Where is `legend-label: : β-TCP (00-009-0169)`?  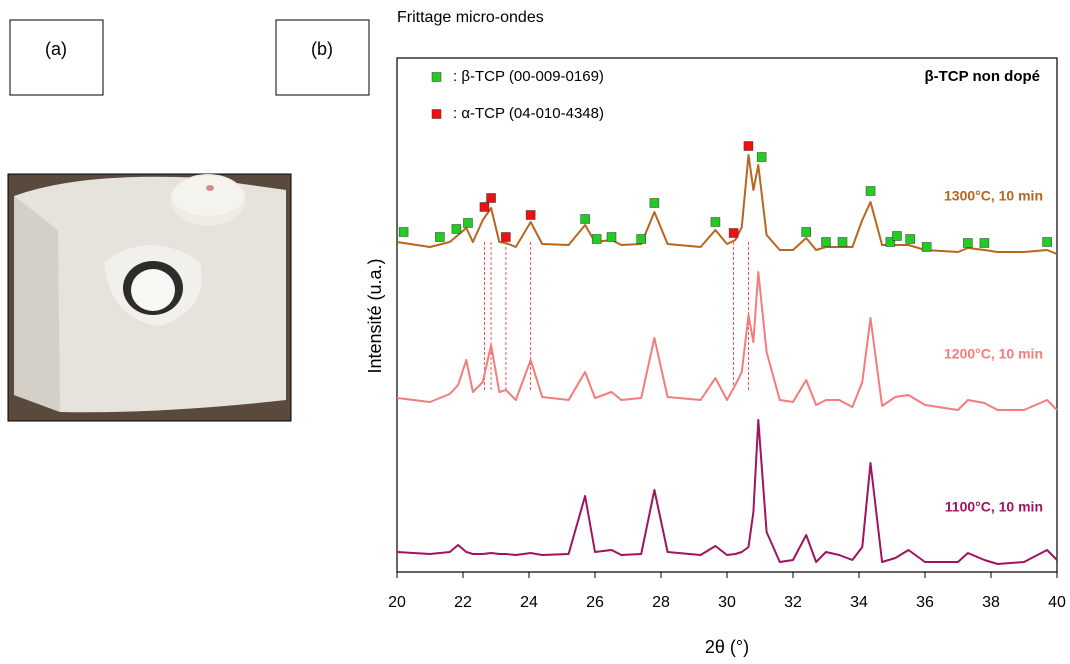 legend-label: : β-TCP (00-009-0169) is located at coordinates (528, 76).